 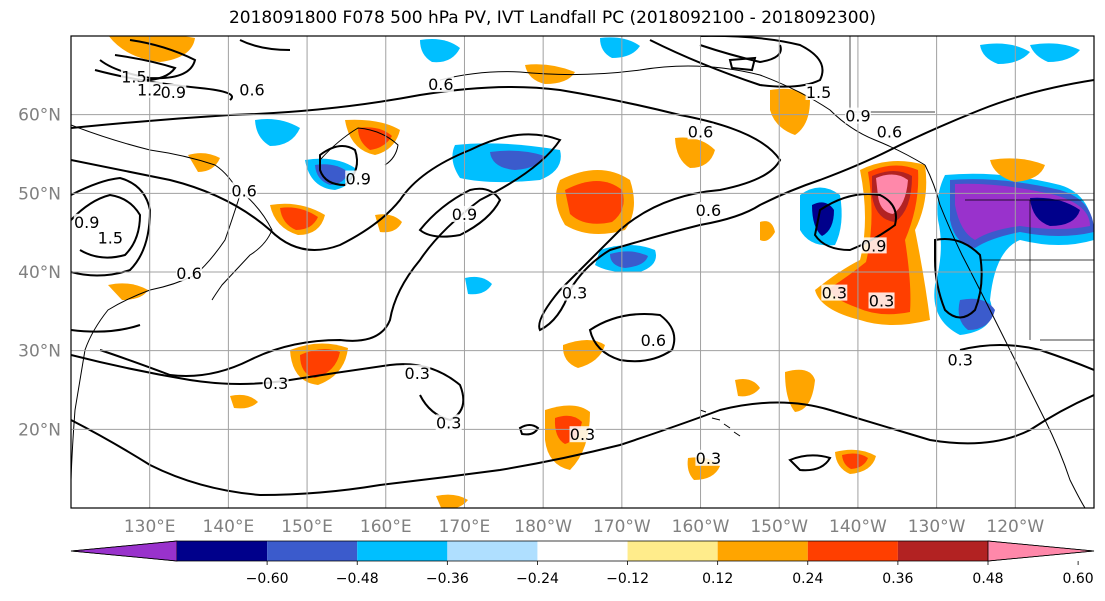 What do you see at coordinates (627, 579) in the screenshot?
I see `colorbar-tick-label: −0.12` at bounding box center [627, 579].